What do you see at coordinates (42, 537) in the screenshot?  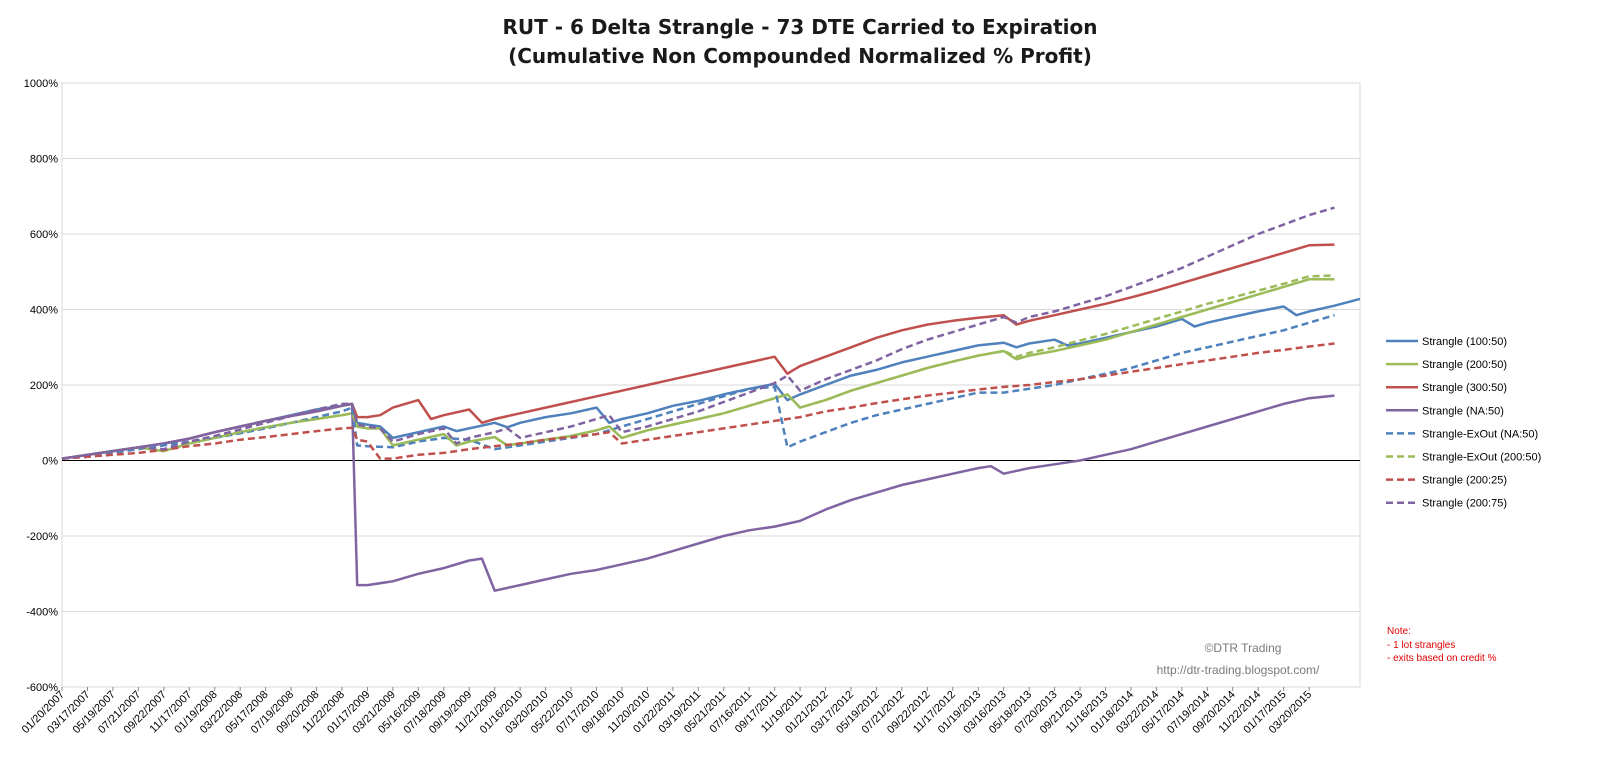 I see `y-tick-label: -200%` at bounding box center [42, 537].